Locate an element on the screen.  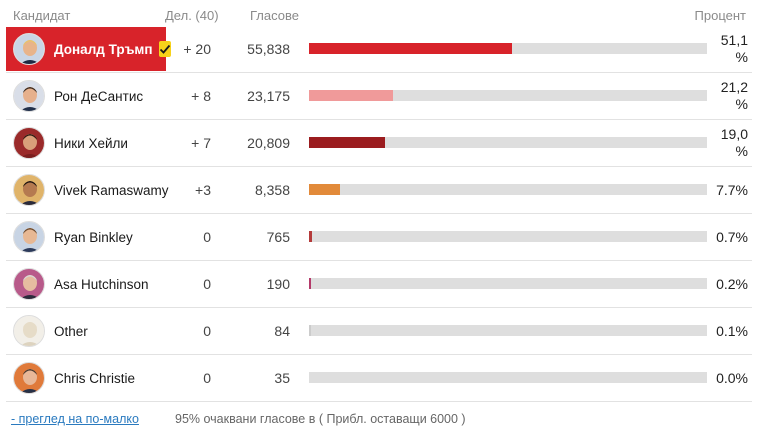
candidate-cell: Other is located at coordinates (86, 331).